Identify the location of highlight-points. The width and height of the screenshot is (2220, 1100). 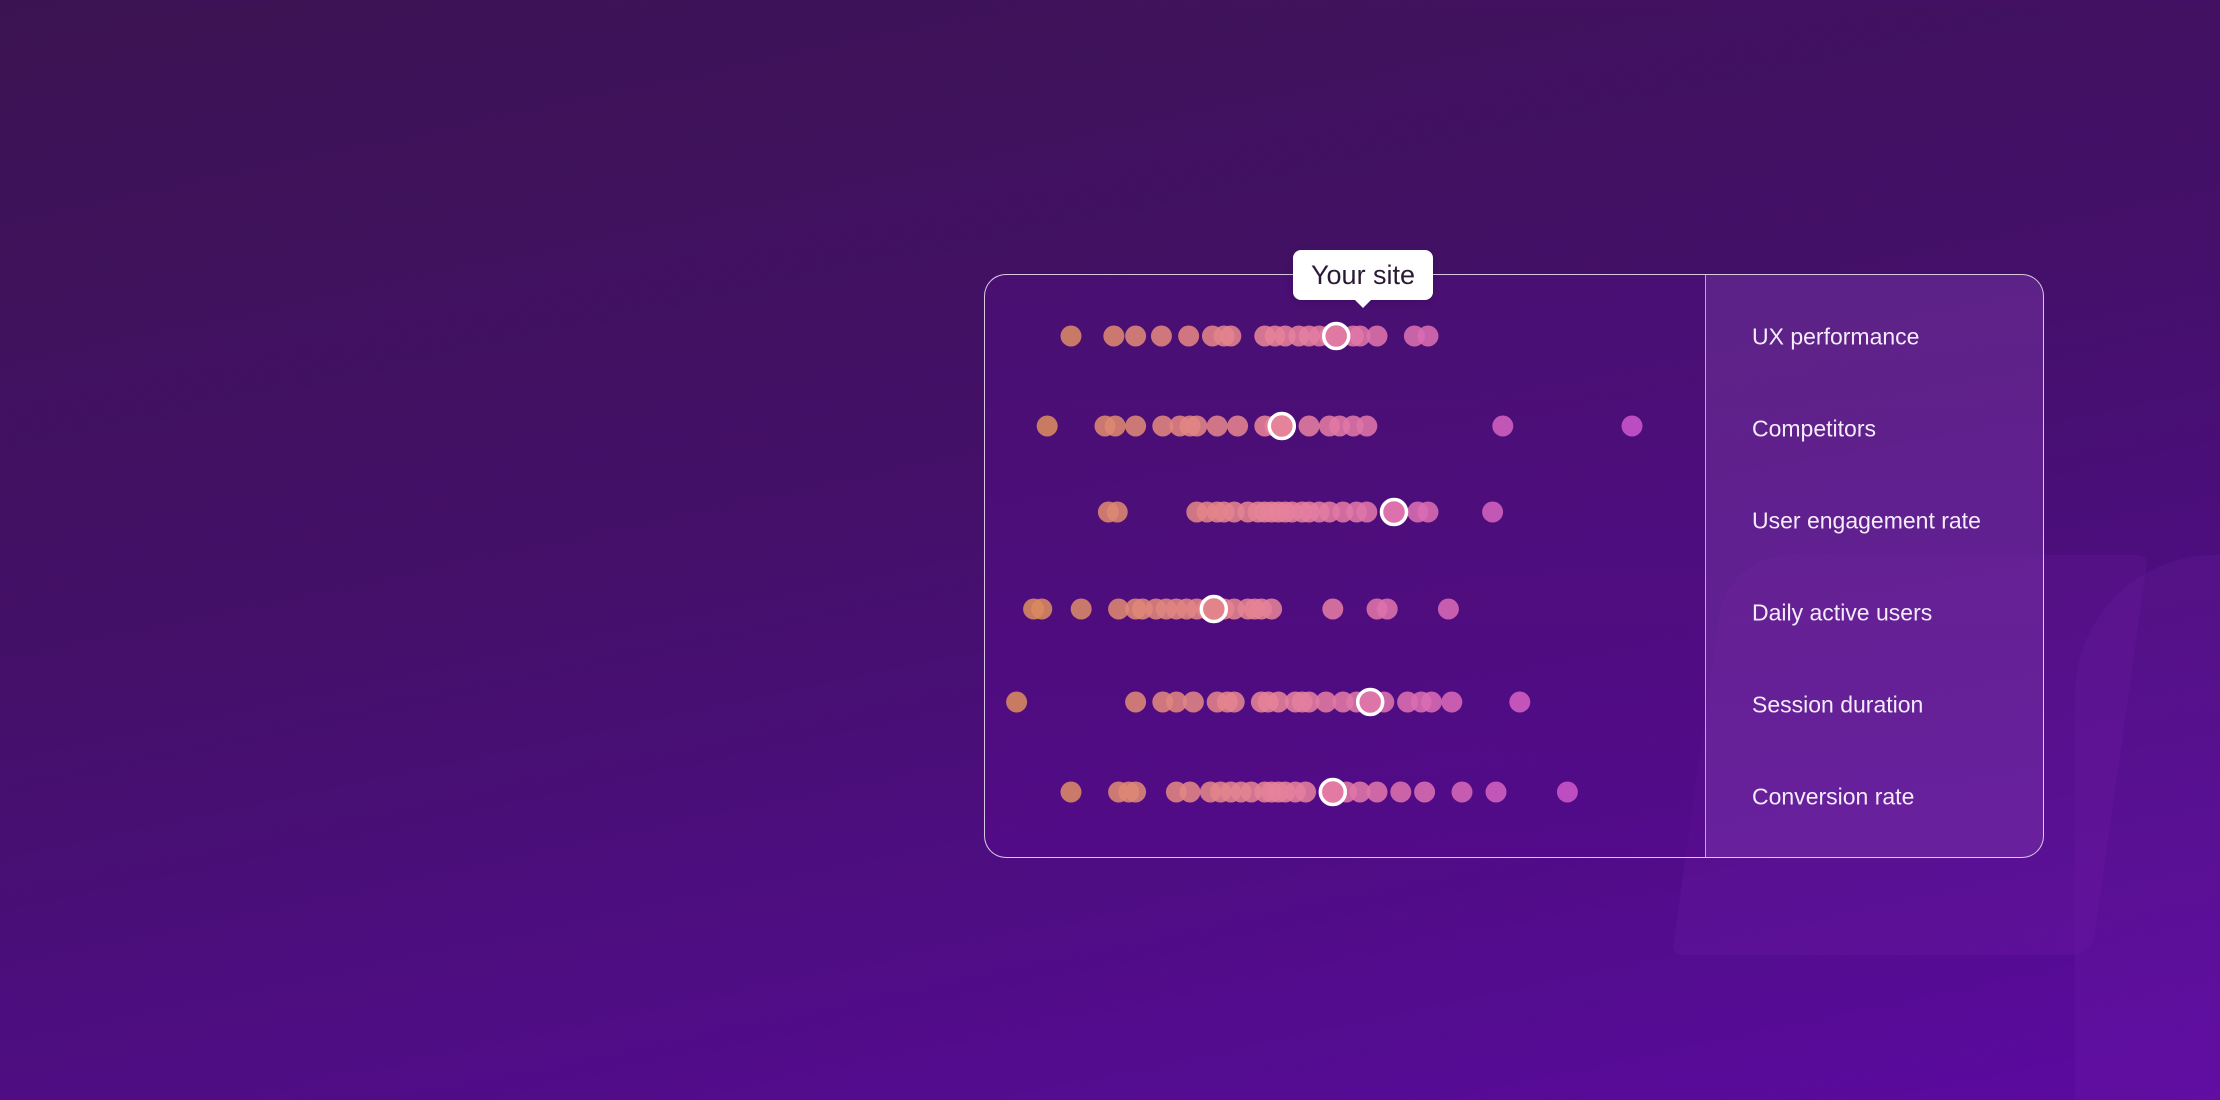
(1304, 564).